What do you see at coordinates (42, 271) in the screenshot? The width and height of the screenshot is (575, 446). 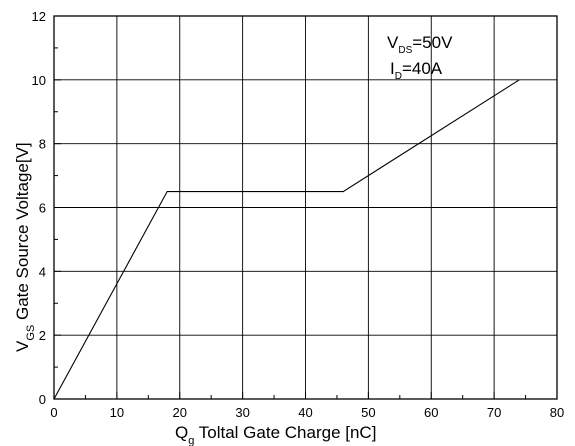 I see `y-tick-label: 4` at bounding box center [42, 271].